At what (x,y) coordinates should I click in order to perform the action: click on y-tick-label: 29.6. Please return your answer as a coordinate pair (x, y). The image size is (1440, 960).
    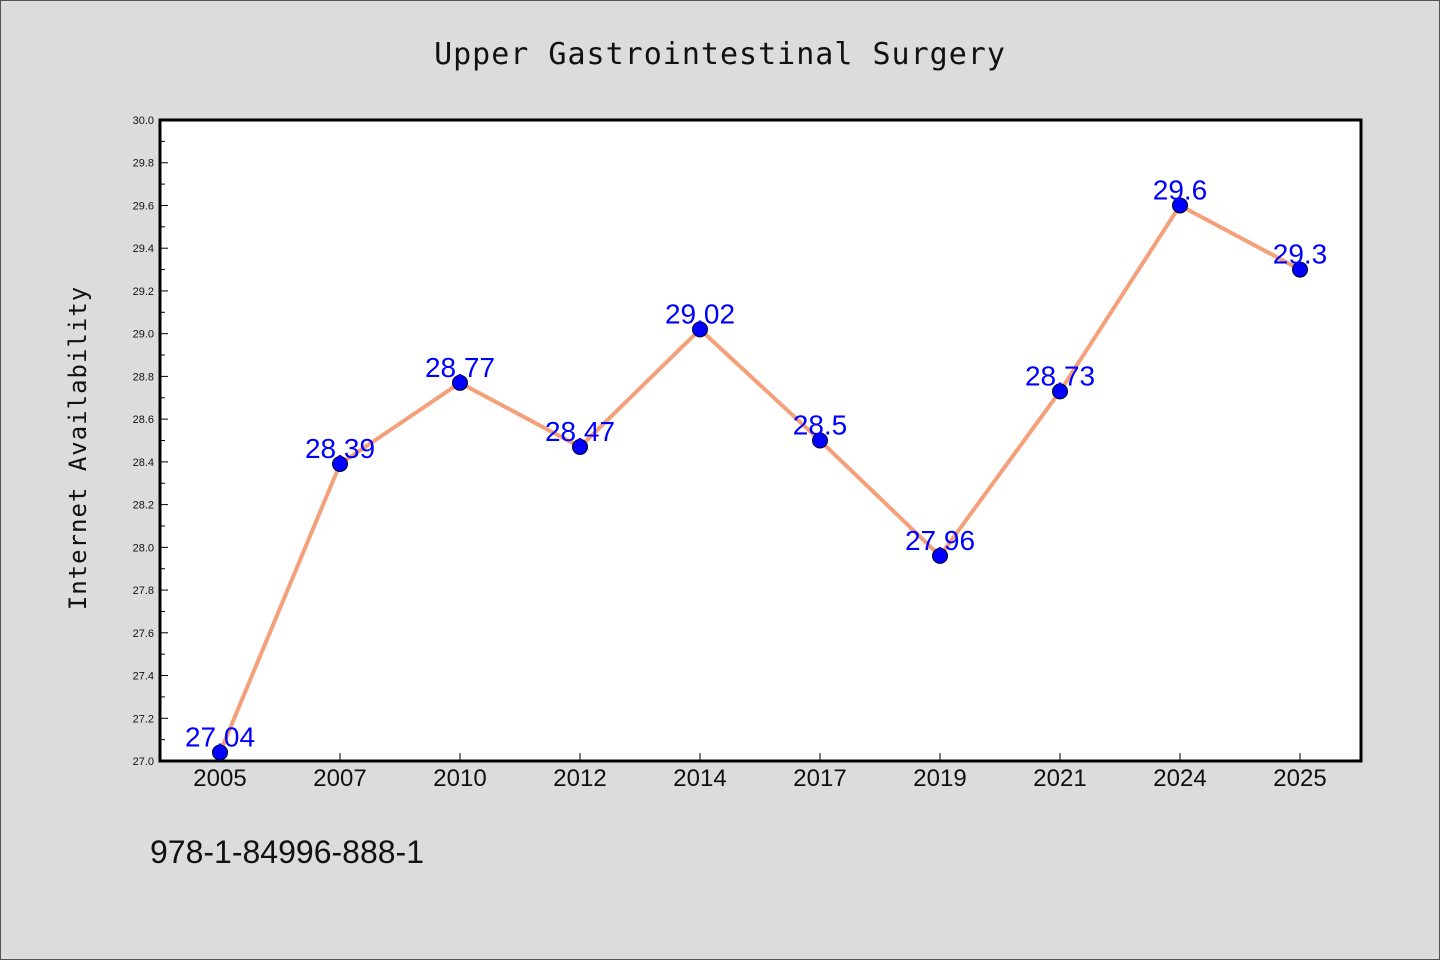
    Looking at the image, I should click on (143, 206).